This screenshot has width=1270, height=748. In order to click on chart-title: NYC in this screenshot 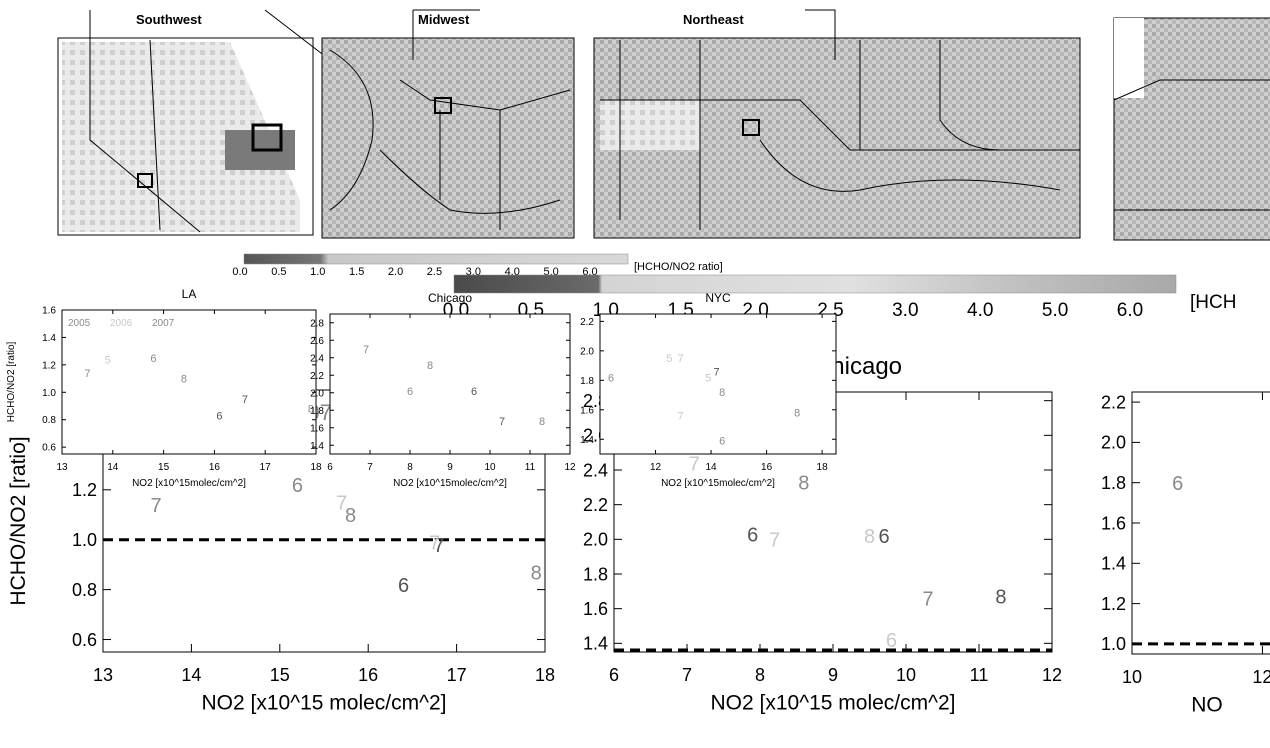, I will do `click(718, 298)`.